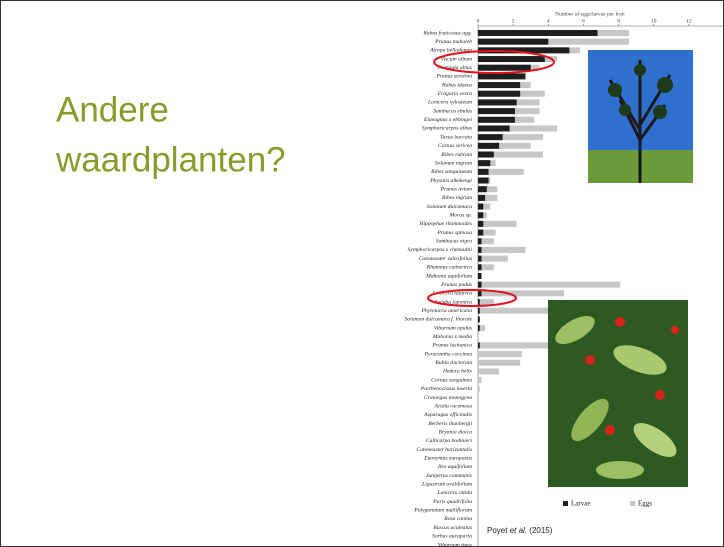  Describe the element at coordinates (449, 207) in the screenshot. I see `y-tick-label: Solanum dulcamara` at that location.